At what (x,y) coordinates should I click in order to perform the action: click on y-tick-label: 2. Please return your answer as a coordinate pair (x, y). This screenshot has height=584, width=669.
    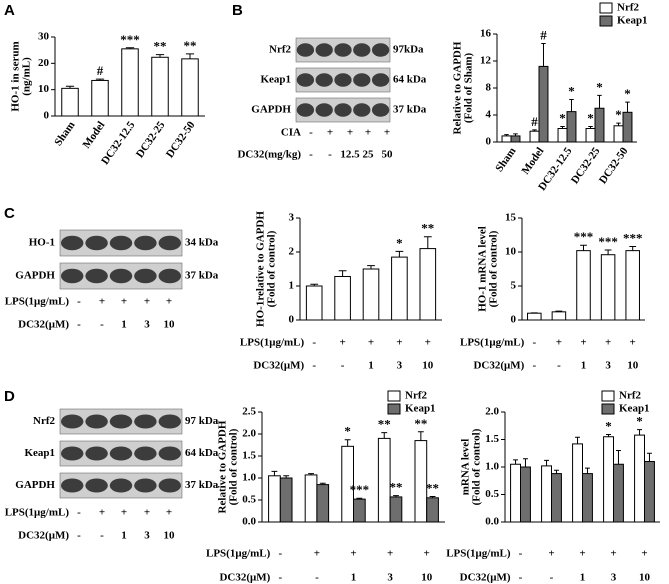
    Looking at the image, I should click on (292, 252).